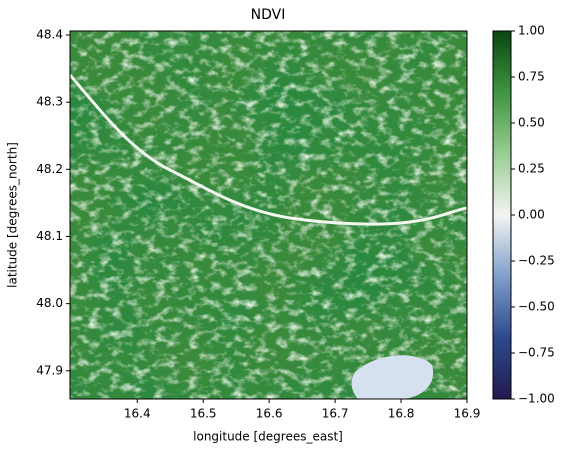  I want to click on colorbar, so click(502, 215).